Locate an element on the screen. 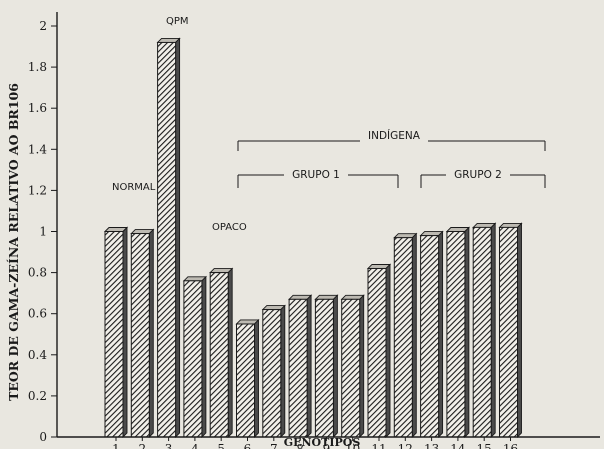 This screenshot has height=449, width=604. y-tick-label: 0.6 is located at coordinates (37, 314).